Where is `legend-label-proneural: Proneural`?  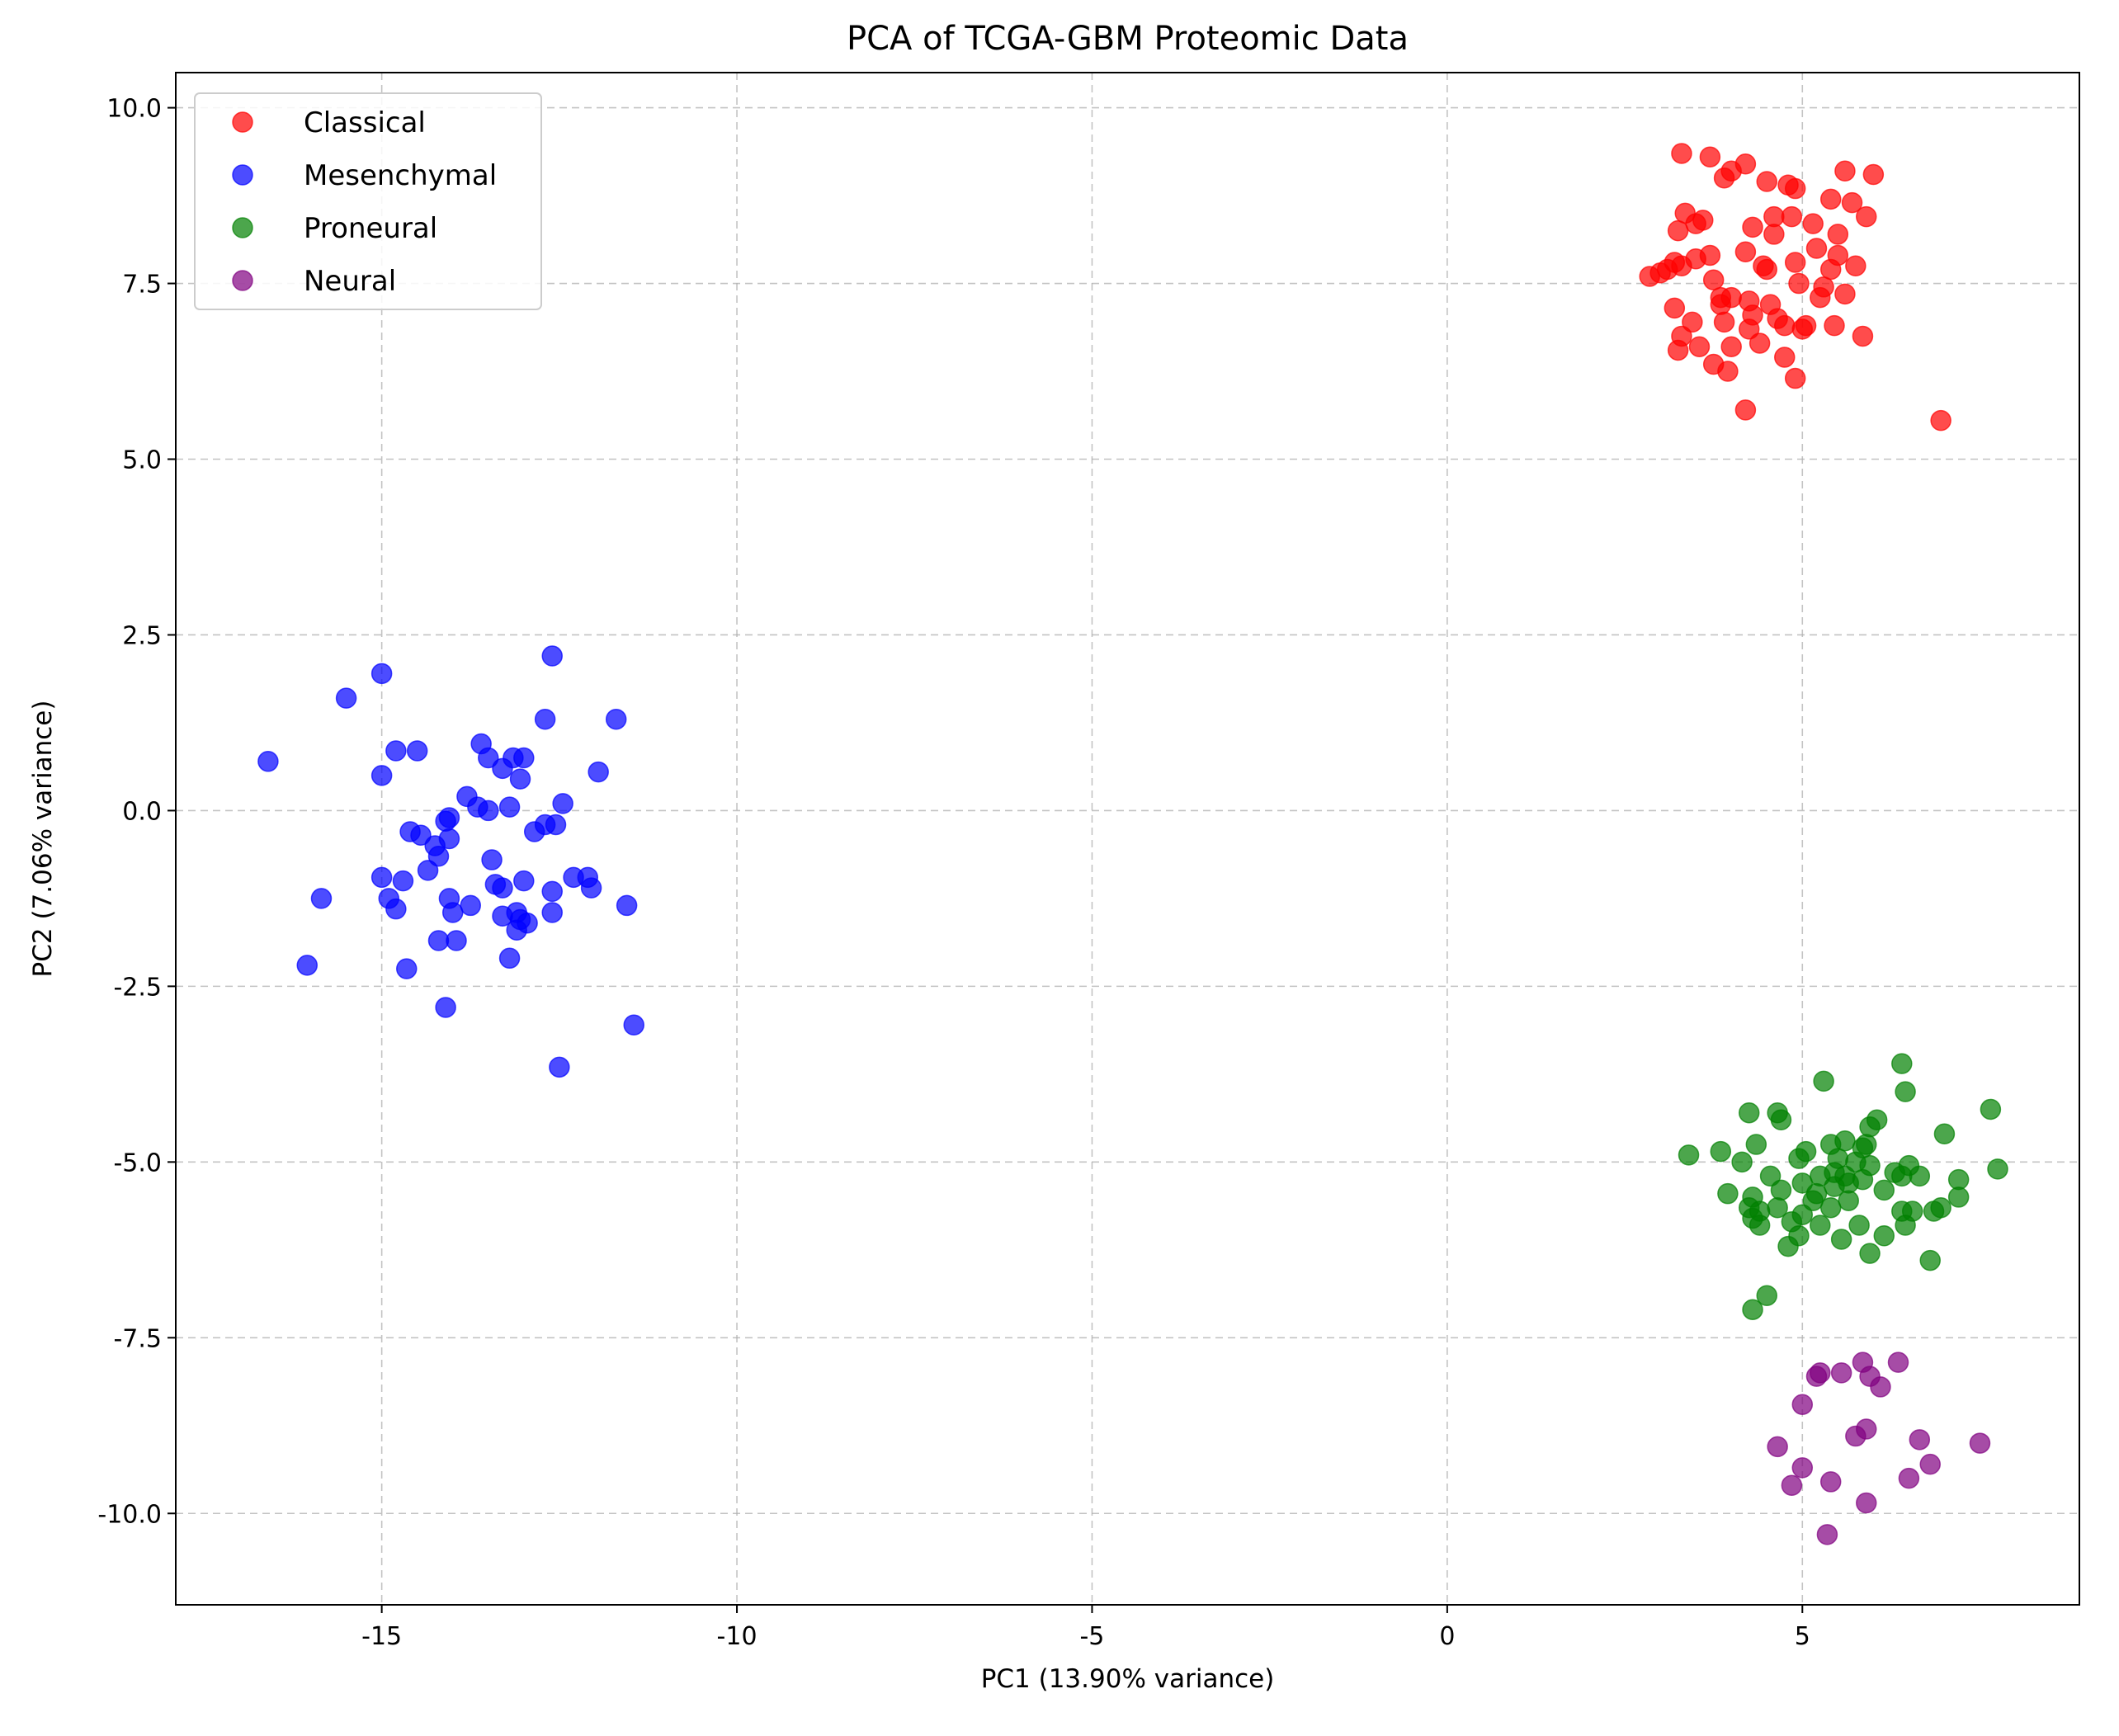 legend-label-proneural: Proneural is located at coordinates (370, 228).